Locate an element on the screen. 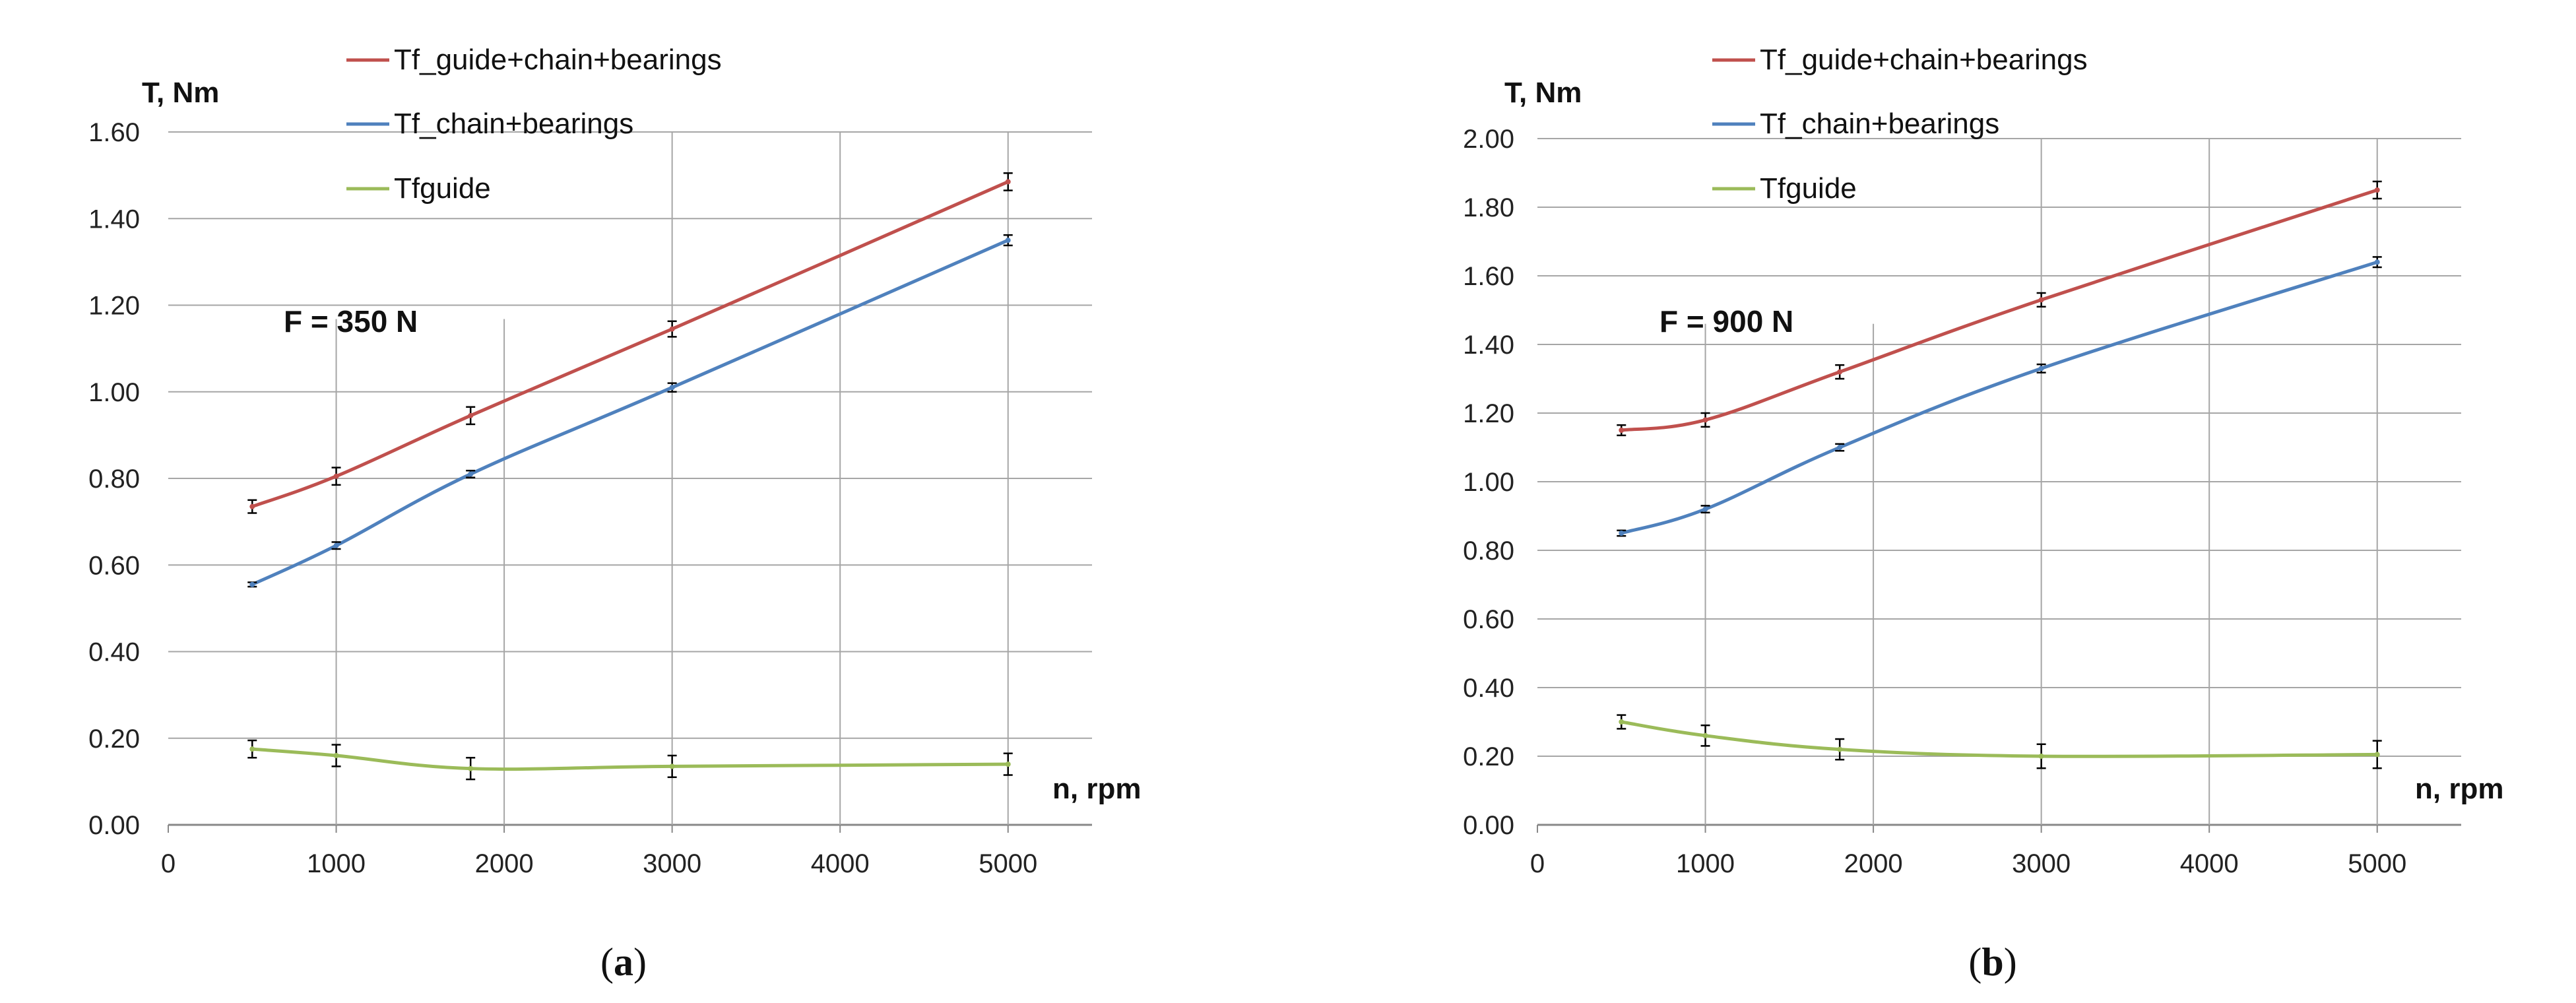  force-annotation: F = 350 N is located at coordinates (351, 321).